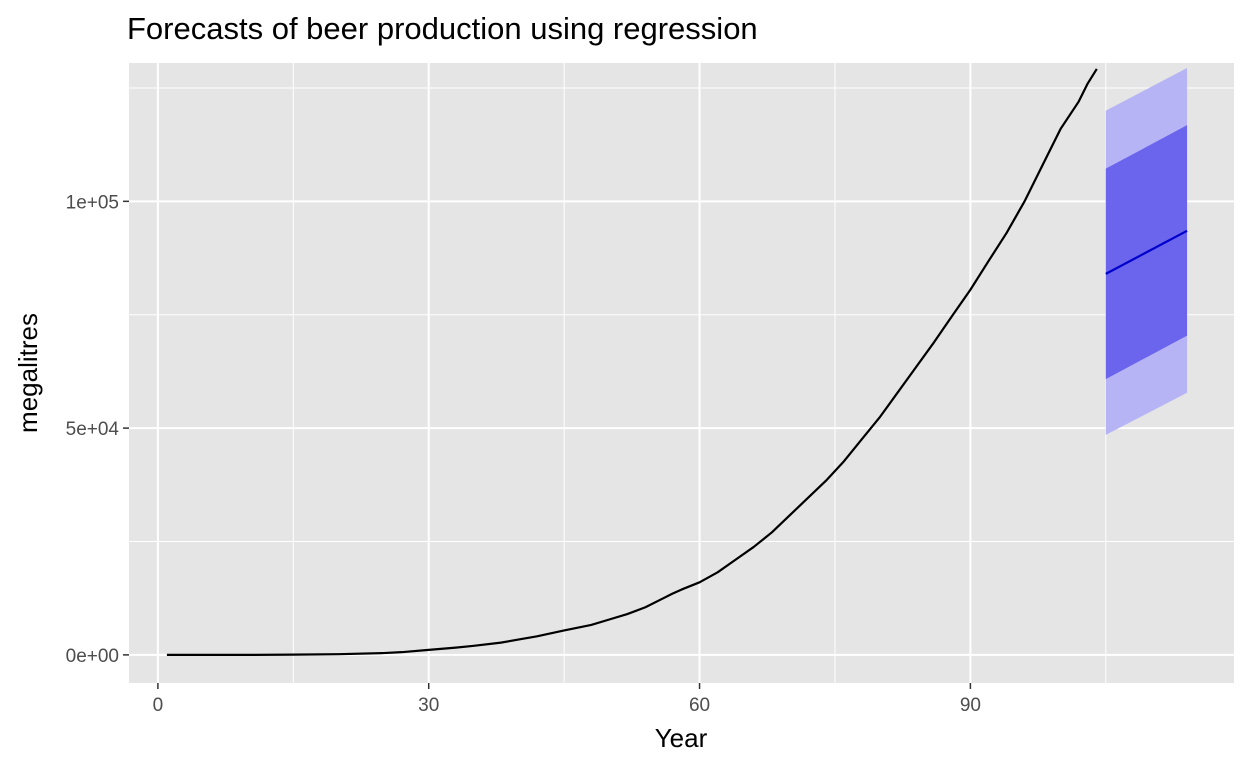 Image resolution: width=1248 pixels, height=768 pixels. Describe the element at coordinates (28, 373) in the screenshot. I see `y-axis-title: megalitres` at that location.